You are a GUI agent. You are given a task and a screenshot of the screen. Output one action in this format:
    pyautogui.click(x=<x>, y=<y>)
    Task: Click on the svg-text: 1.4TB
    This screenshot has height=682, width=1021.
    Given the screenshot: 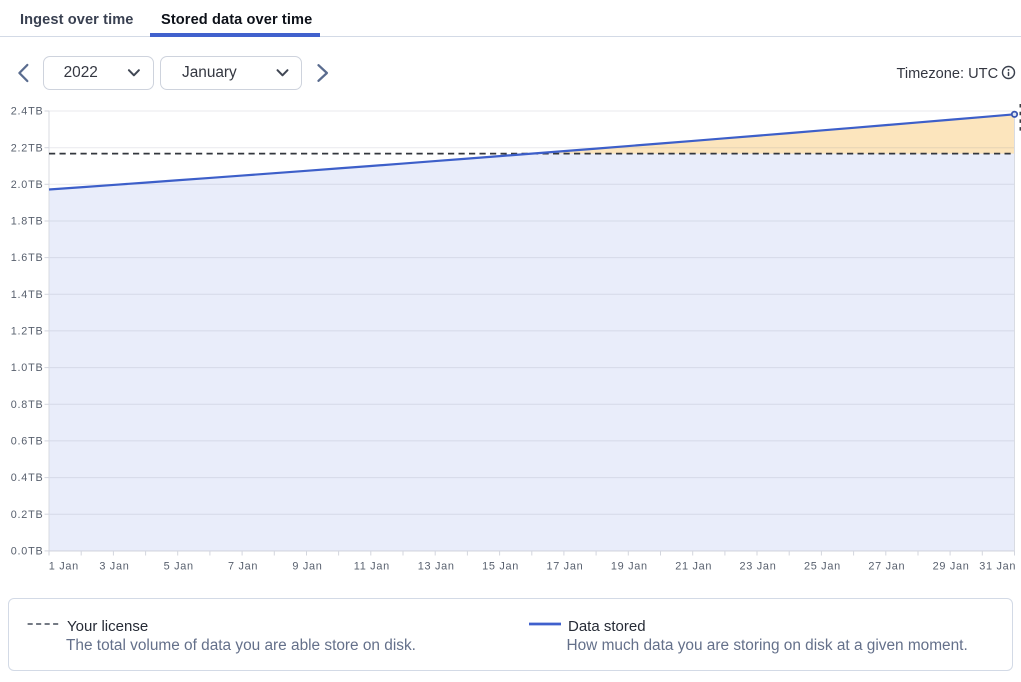 What is the action you would take?
    pyautogui.click(x=27, y=295)
    